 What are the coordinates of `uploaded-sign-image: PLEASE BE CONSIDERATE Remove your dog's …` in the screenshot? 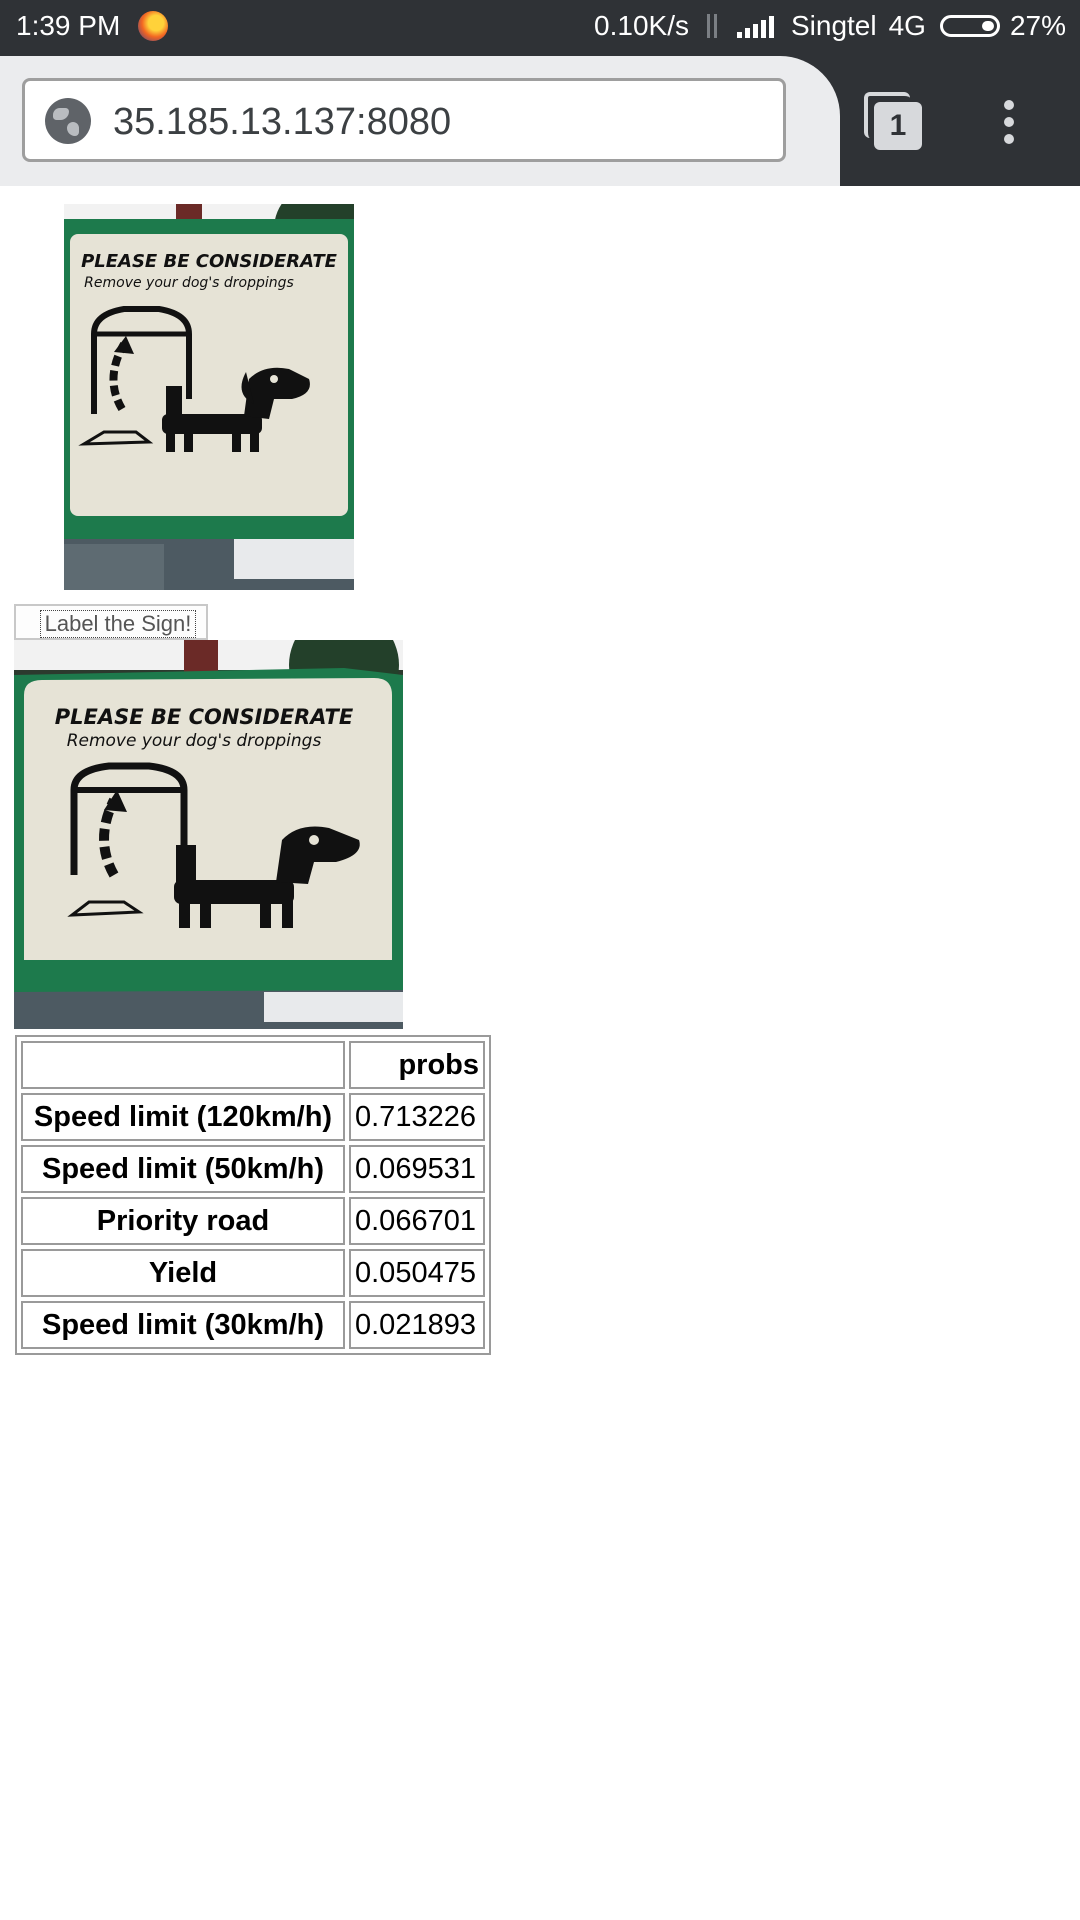 It's located at (209, 397).